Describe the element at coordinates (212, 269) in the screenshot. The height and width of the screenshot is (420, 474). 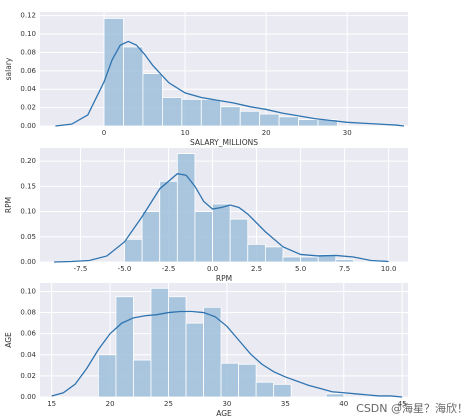
I see `x-tick-label: 0.0` at that location.